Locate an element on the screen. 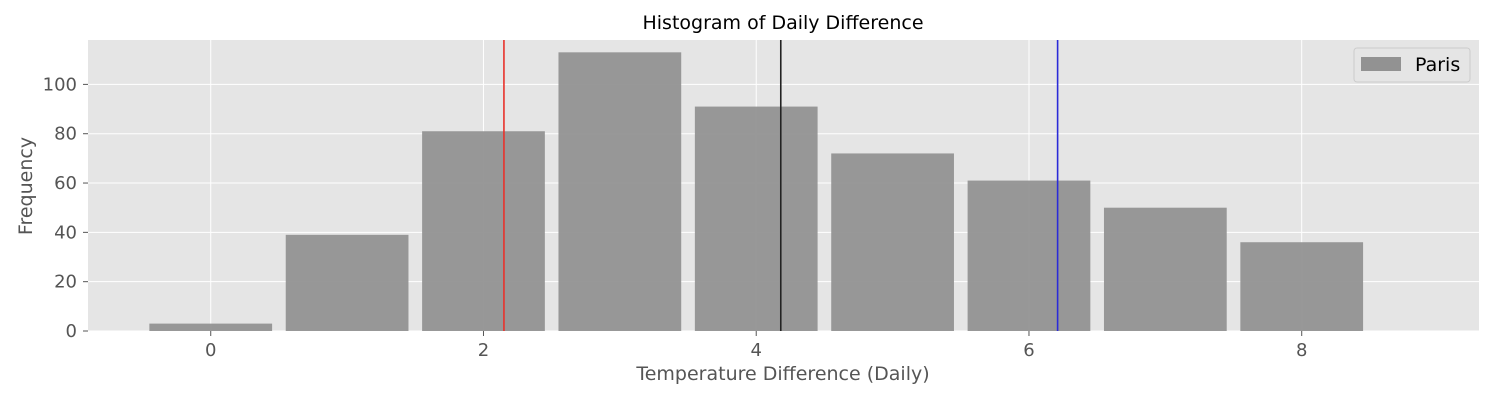  chart-title: Histogram of Daily Difference is located at coordinates (782, 23).